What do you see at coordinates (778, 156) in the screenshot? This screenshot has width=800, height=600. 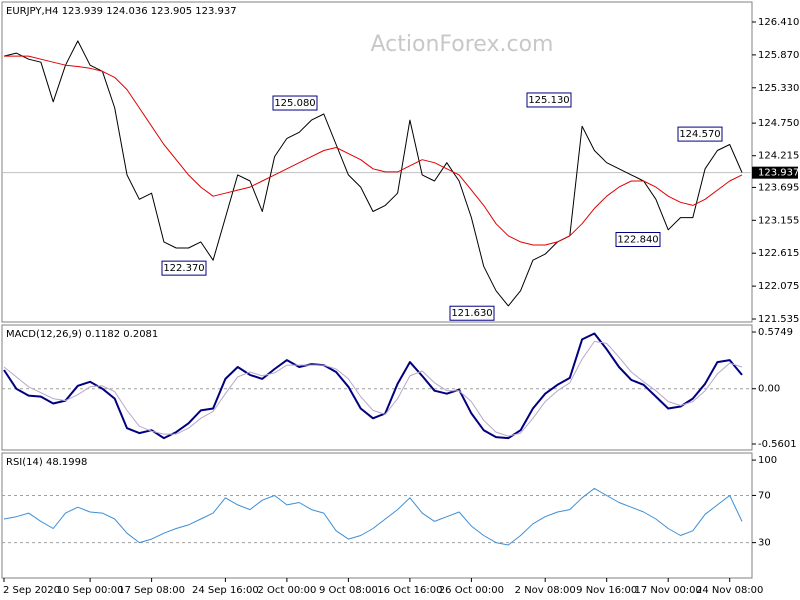 I see `y-tick-label: 124.215` at bounding box center [778, 156].